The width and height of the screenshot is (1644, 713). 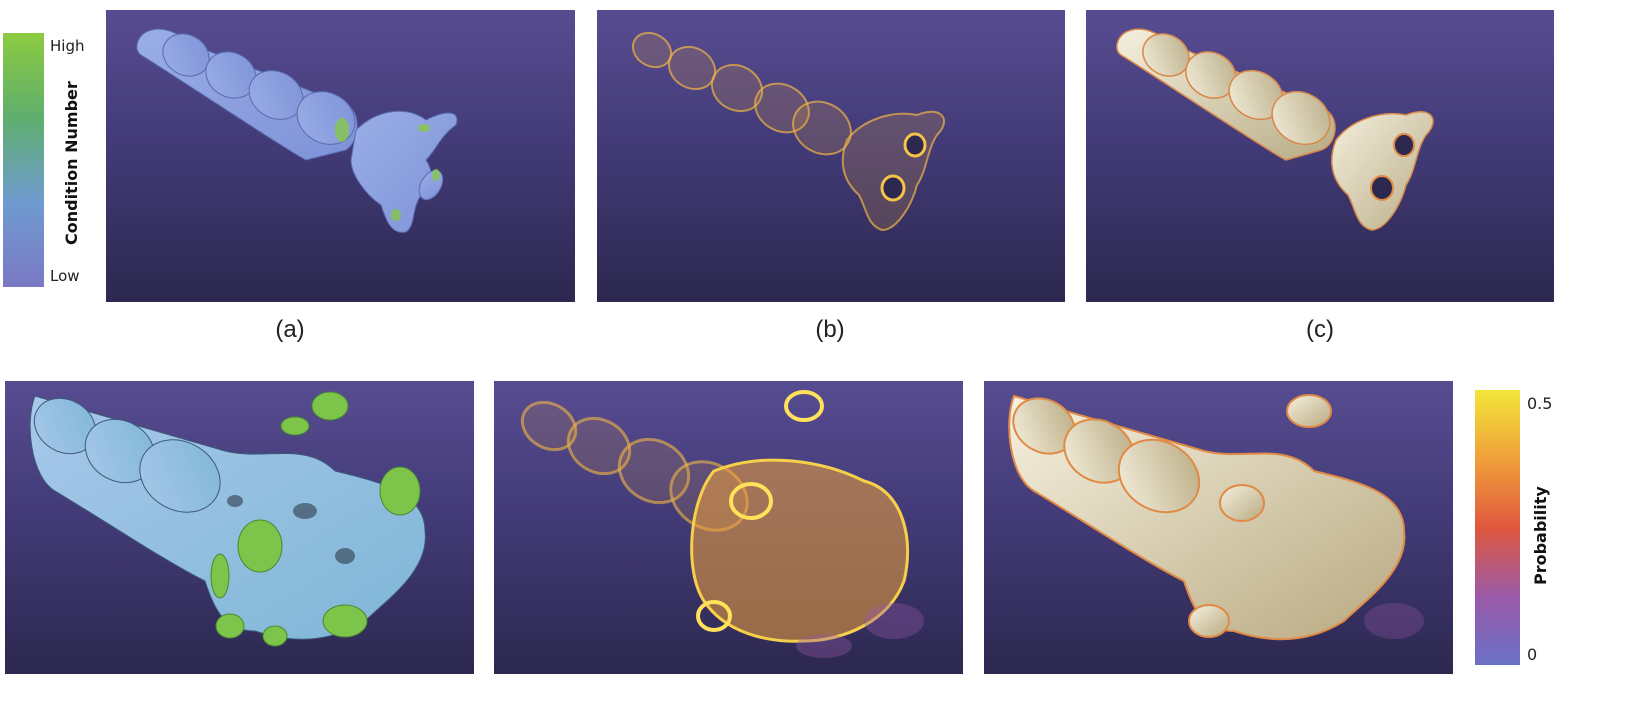 What do you see at coordinates (1320, 329) in the screenshot?
I see `caption-c: (c)` at bounding box center [1320, 329].